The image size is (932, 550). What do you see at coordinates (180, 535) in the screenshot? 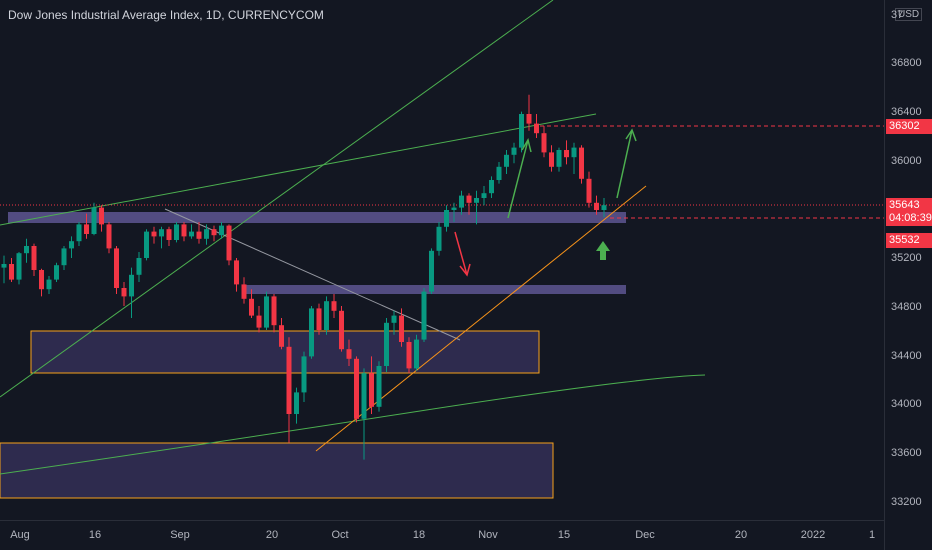
I see `time-tick-label: Sep` at bounding box center [180, 535].